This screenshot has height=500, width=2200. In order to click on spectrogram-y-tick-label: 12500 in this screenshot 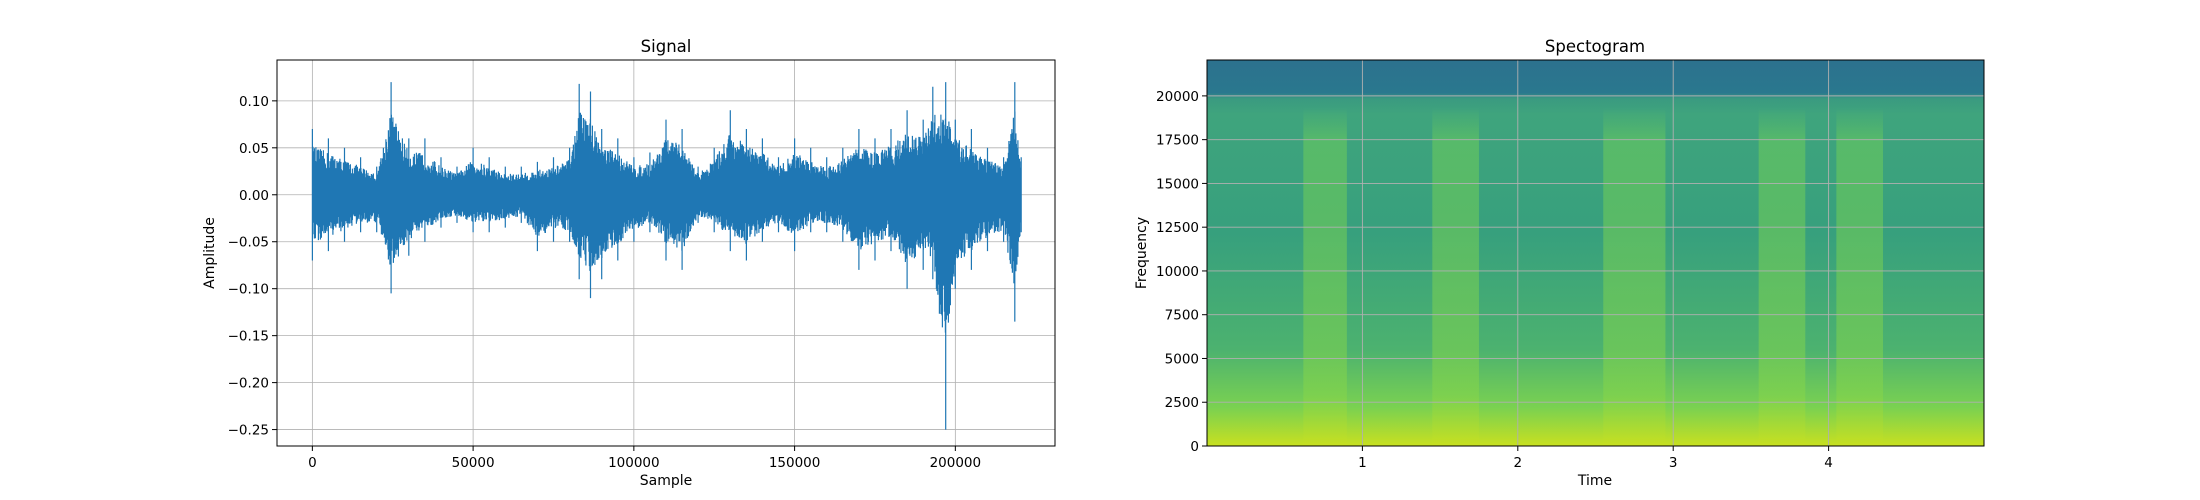, I will do `click(1177, 228)`.